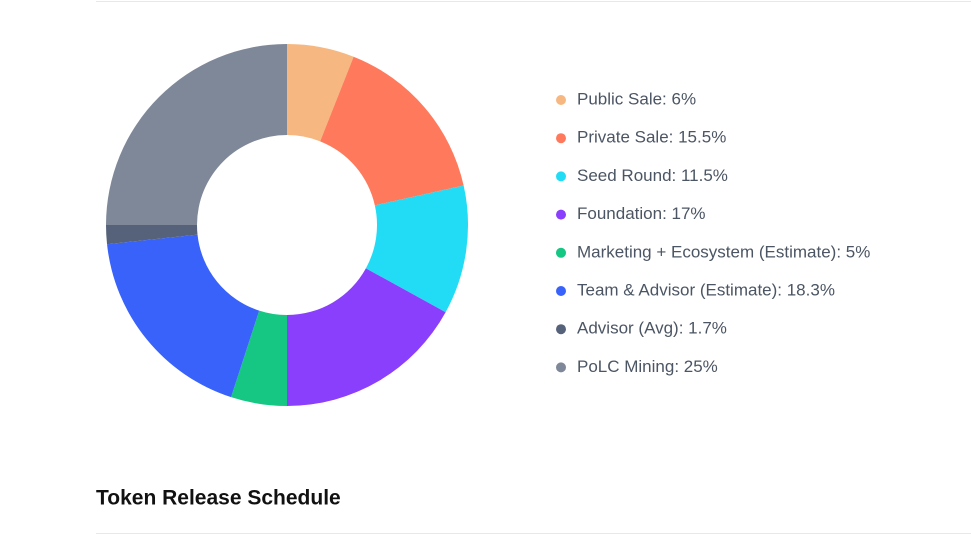 The height and width of the screenshot is (546, 971). What do you see at coordinates (218, 498) in the screenshot?
I see `section-title: Token Release Schedule` at bounding box center [218, 498].